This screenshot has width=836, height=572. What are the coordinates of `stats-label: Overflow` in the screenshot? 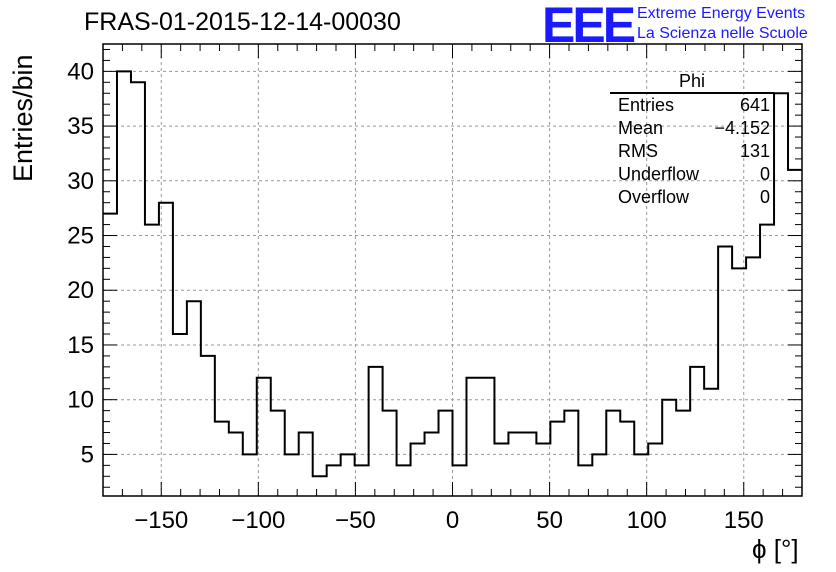 It's located at (654, 197).